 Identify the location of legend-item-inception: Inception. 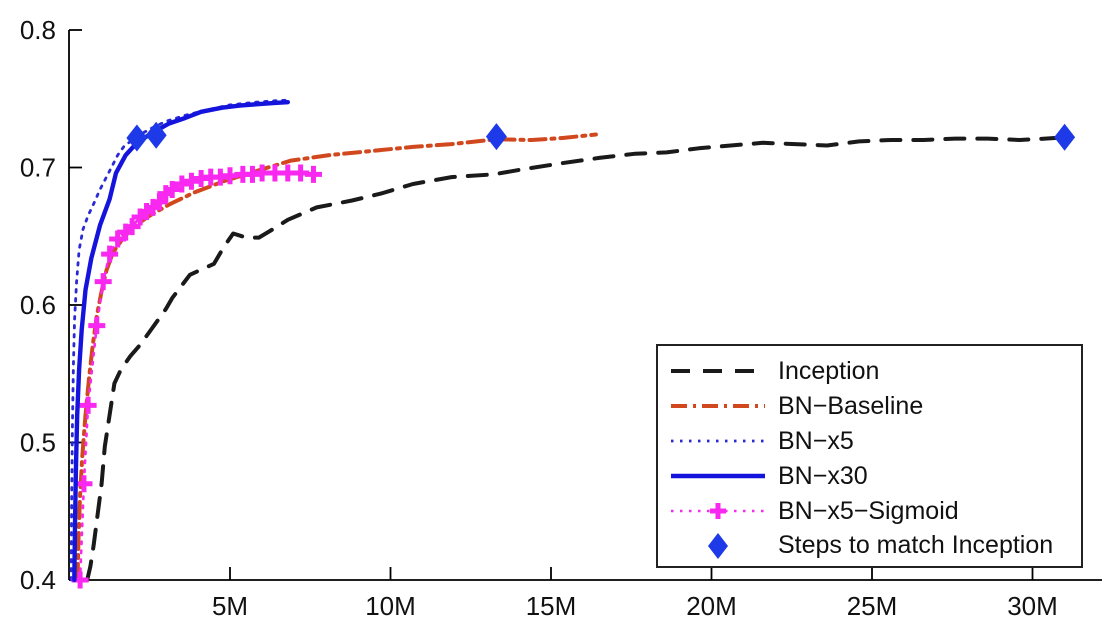
(869, 371).